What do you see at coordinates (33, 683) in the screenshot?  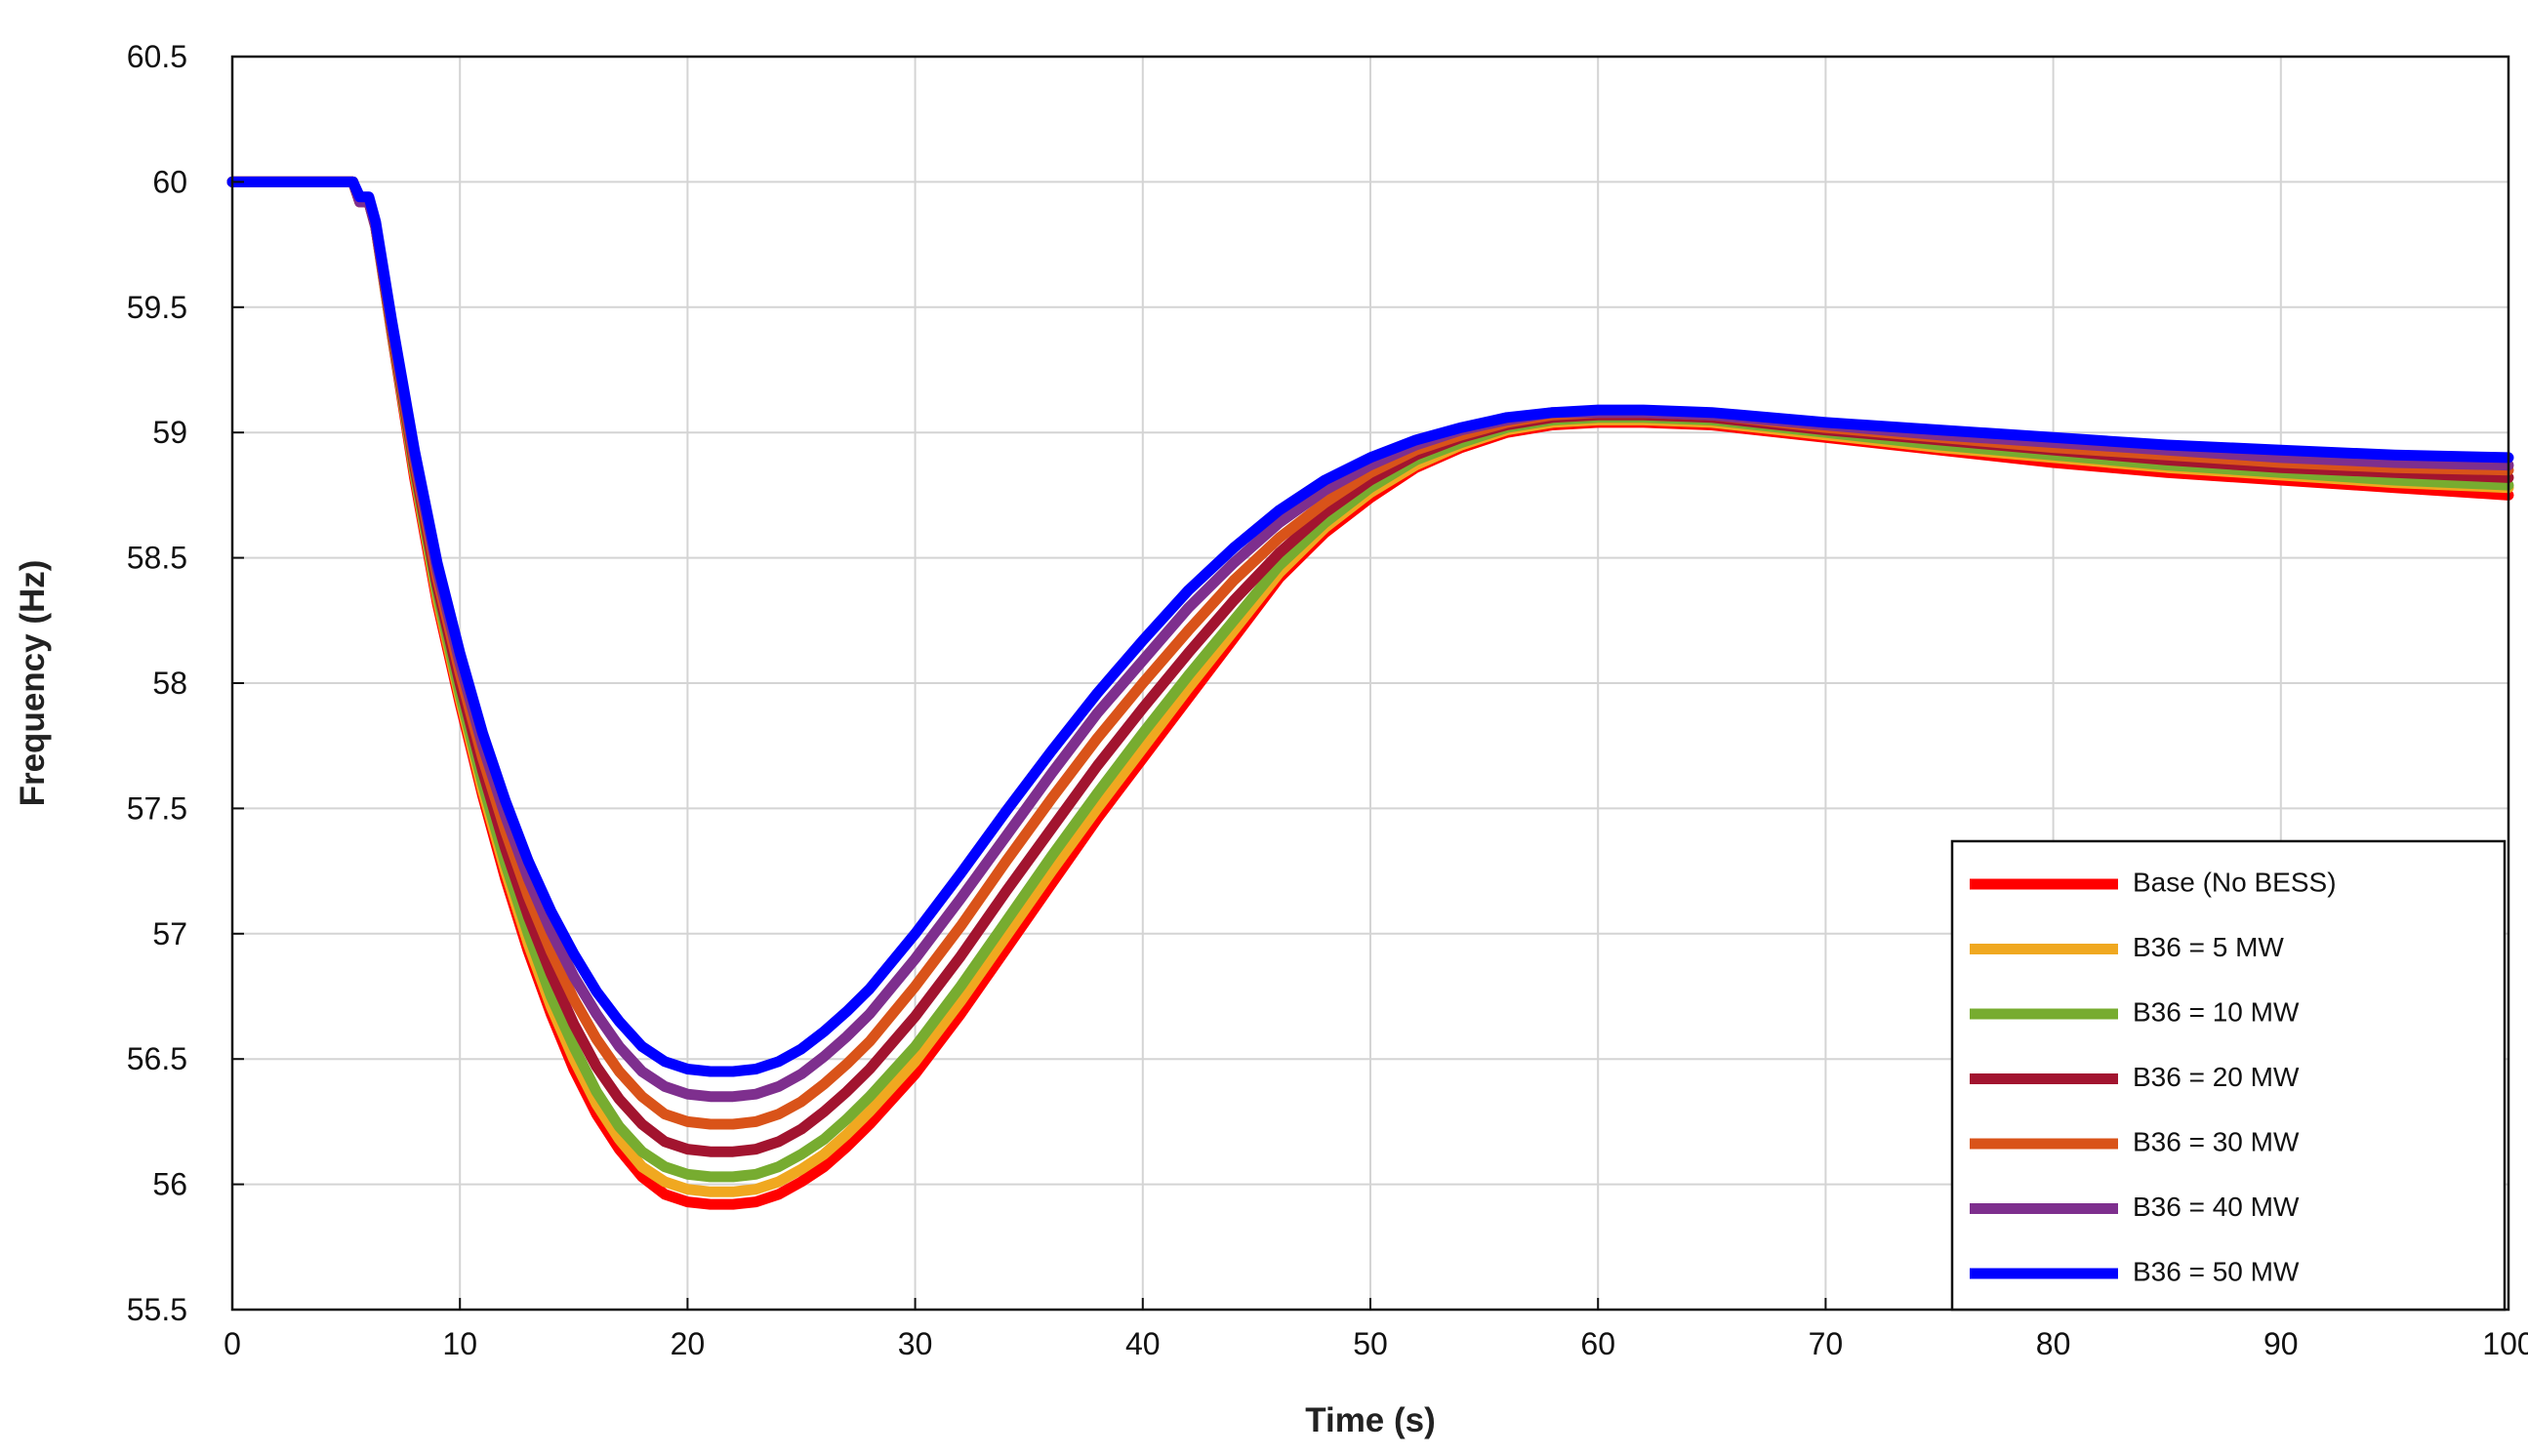 I see `y-axis-title: Frequency (Hz)` at bounding box center [33, 683].